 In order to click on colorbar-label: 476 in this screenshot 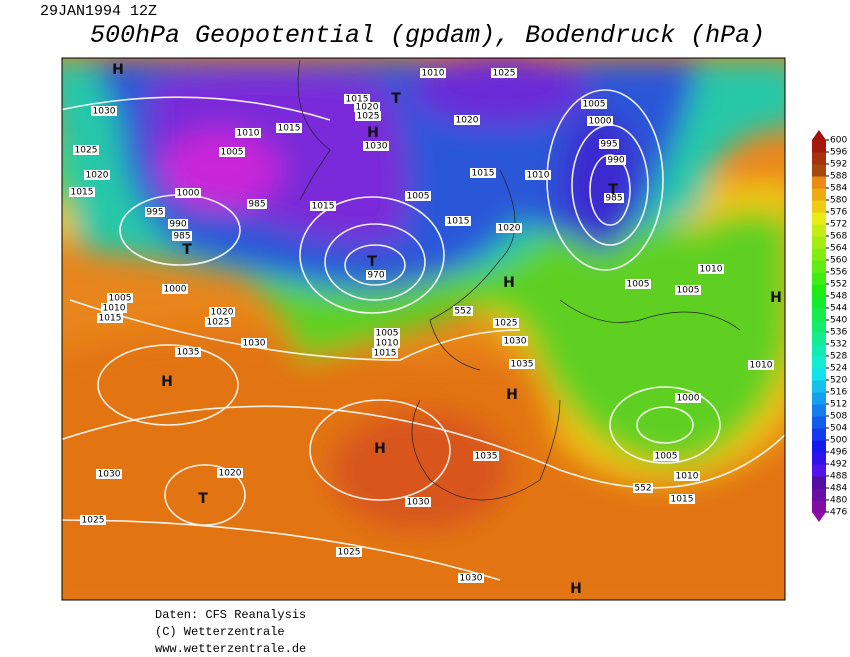, I will do `click(838, 513)`.